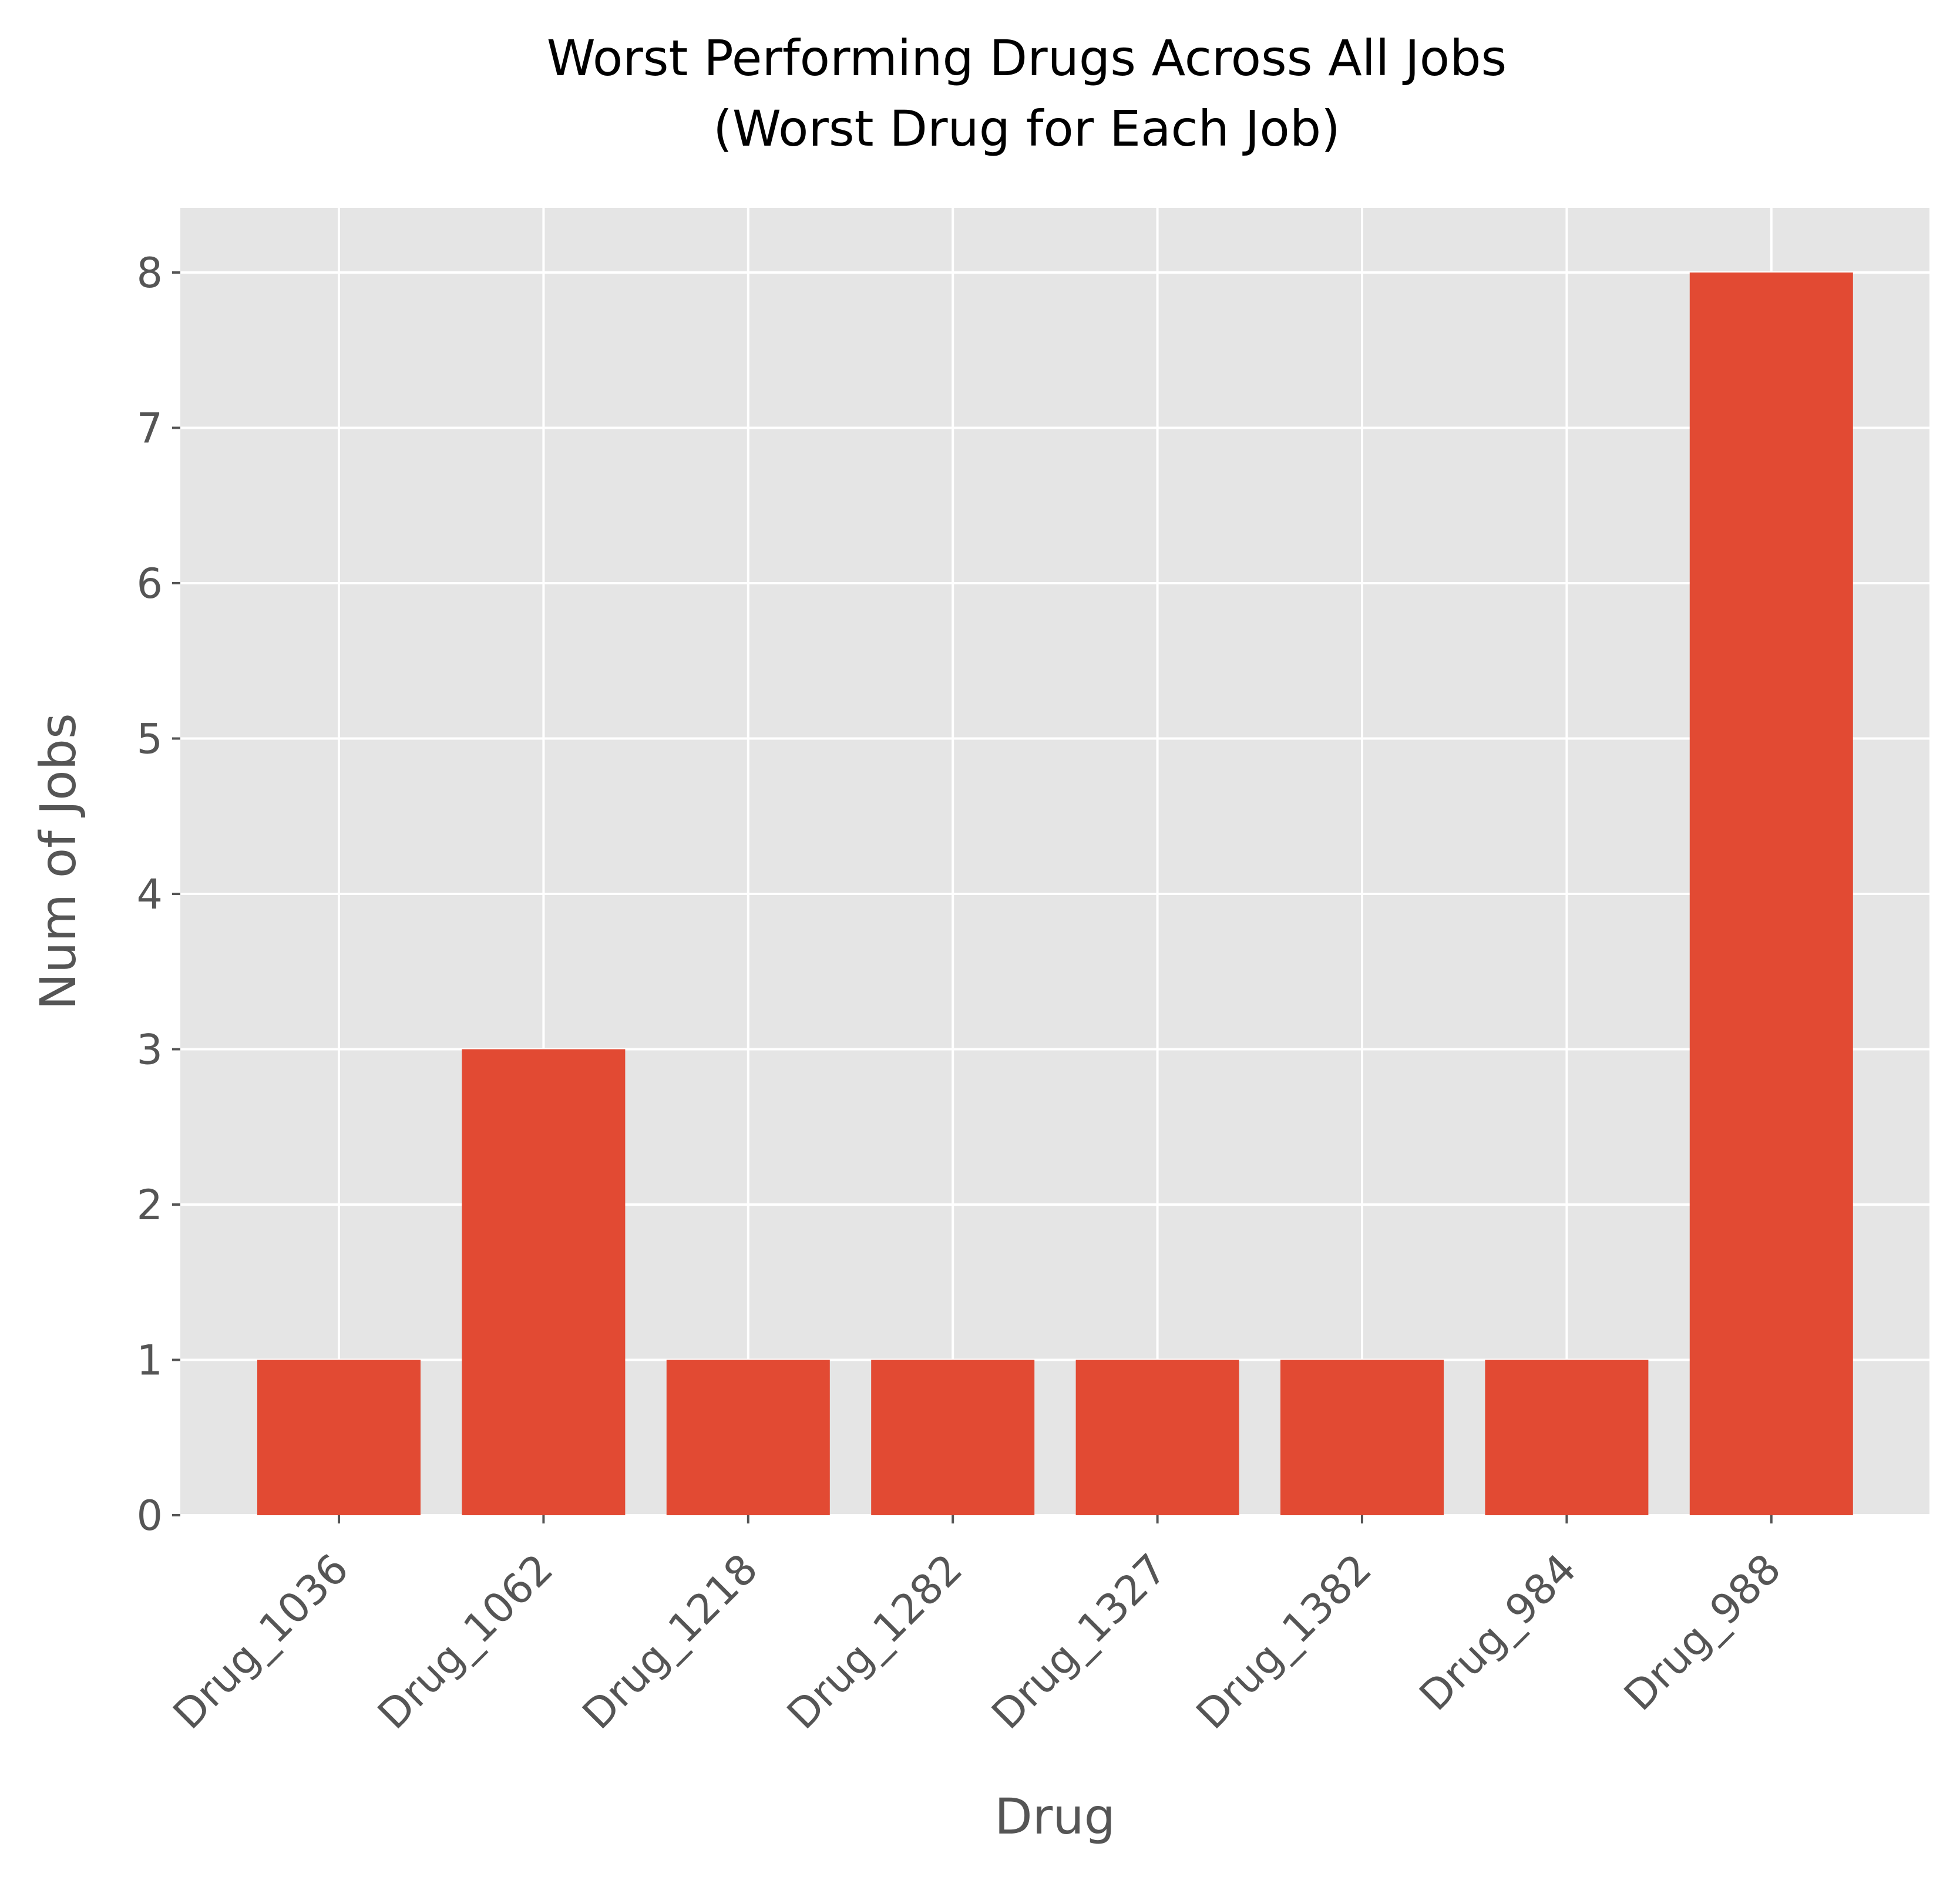 This screenshot has height=1877, width=1960. What do you see at coordinates (149, 739) in the screenshot?
I see `y-tick-label: 5` at bounding box center [149, 739].